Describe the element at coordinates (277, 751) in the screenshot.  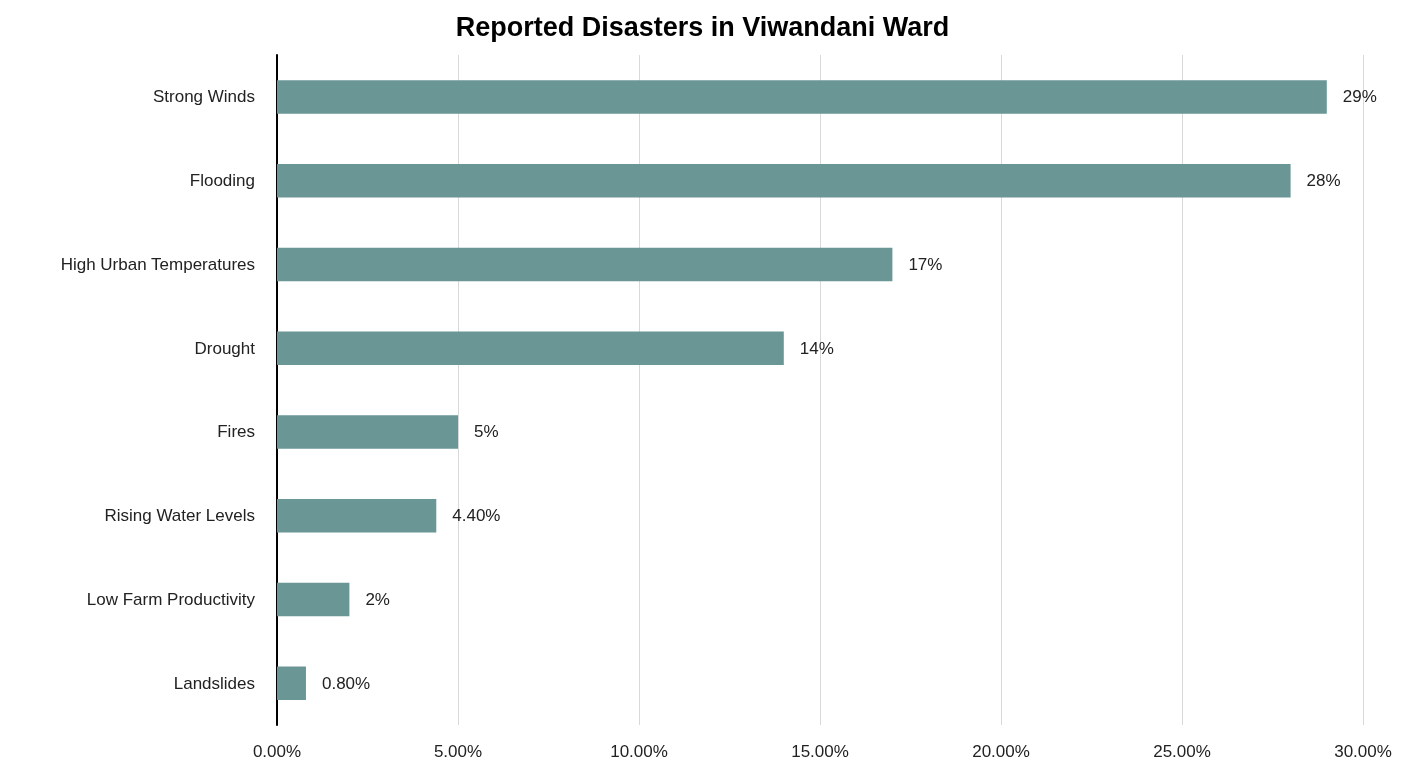
I see `x-tick-label: 0.00%` at that location.